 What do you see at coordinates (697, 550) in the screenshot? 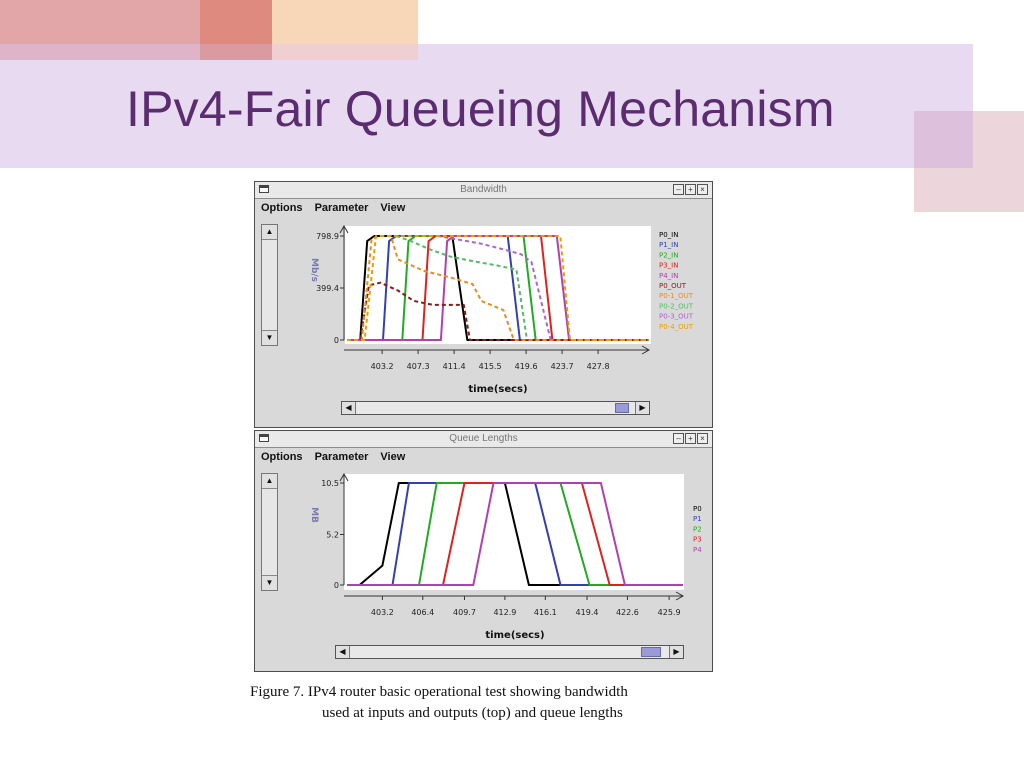
I see `legend-entry: P4` at bounding box center [697, 550].